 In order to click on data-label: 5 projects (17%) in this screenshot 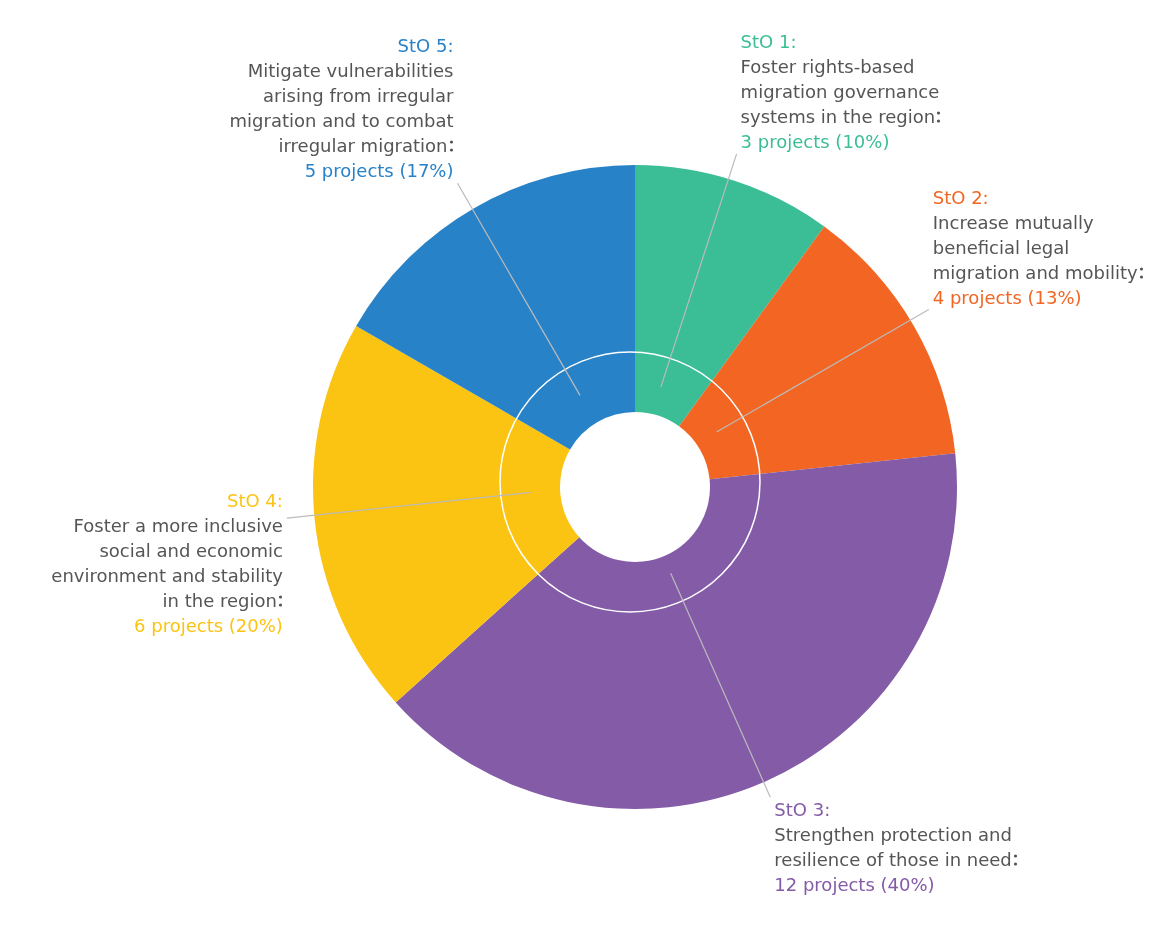, I will do `click(378, 171)`.